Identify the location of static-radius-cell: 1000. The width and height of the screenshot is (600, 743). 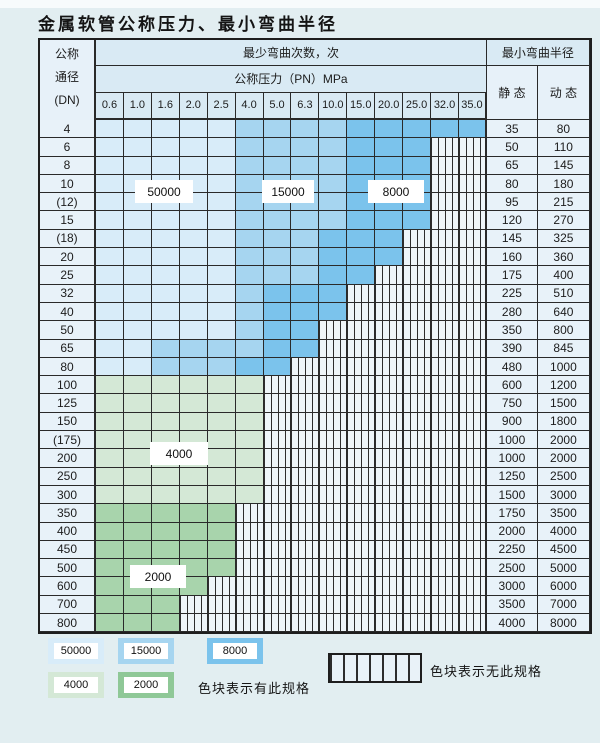
(512, 458).